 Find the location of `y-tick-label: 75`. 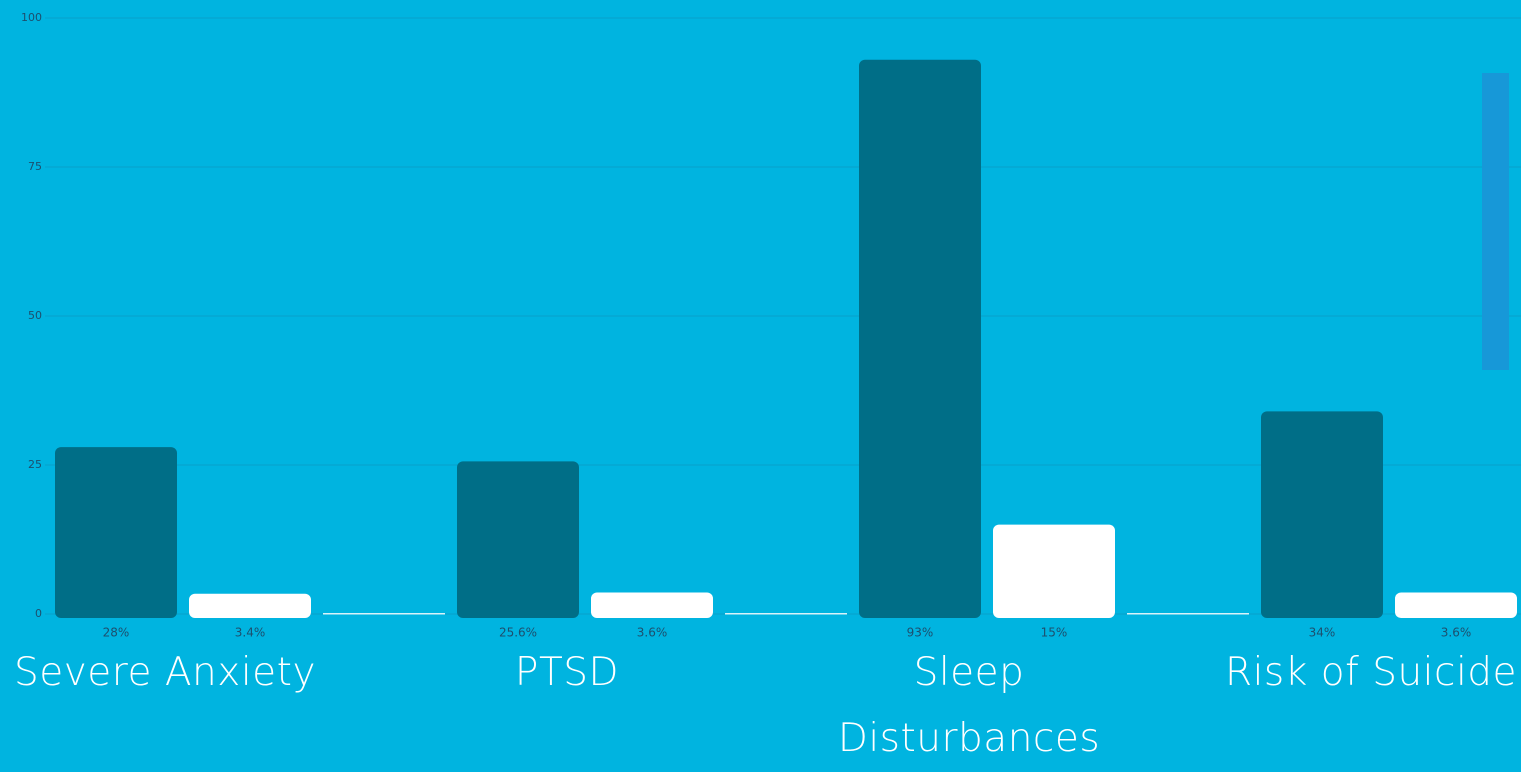

y-tick-label: 75 is located at coordinates (35, 166).